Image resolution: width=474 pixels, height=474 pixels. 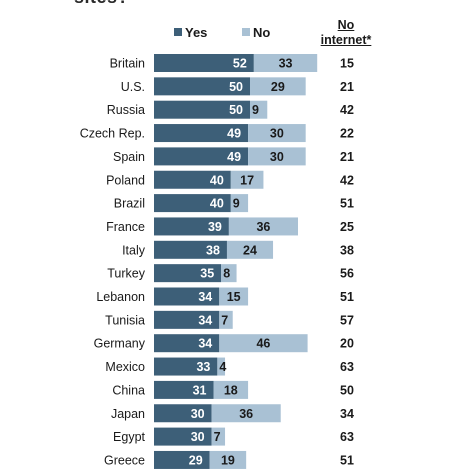 I want to click on chart-title-fragment: sites?, so click(x=101, y=4).